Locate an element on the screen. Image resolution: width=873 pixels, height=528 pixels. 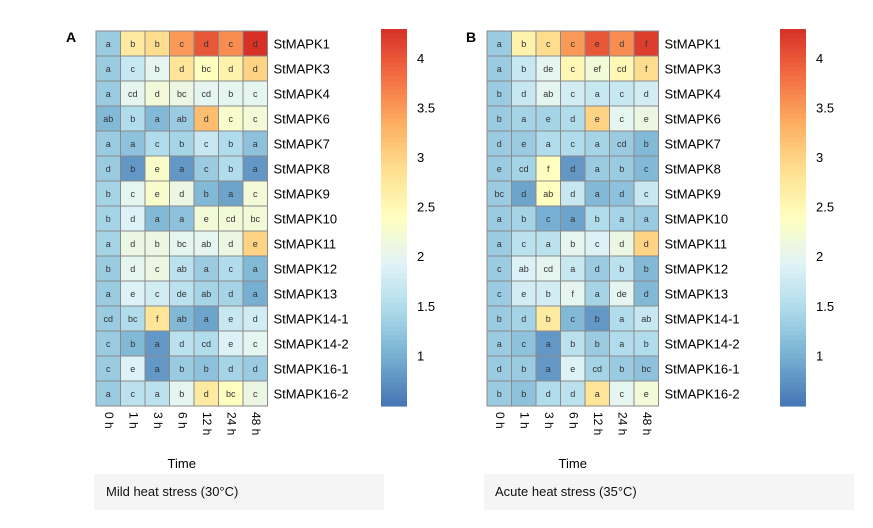
cell-letter-label: cd is located at coordinates (622, 69).